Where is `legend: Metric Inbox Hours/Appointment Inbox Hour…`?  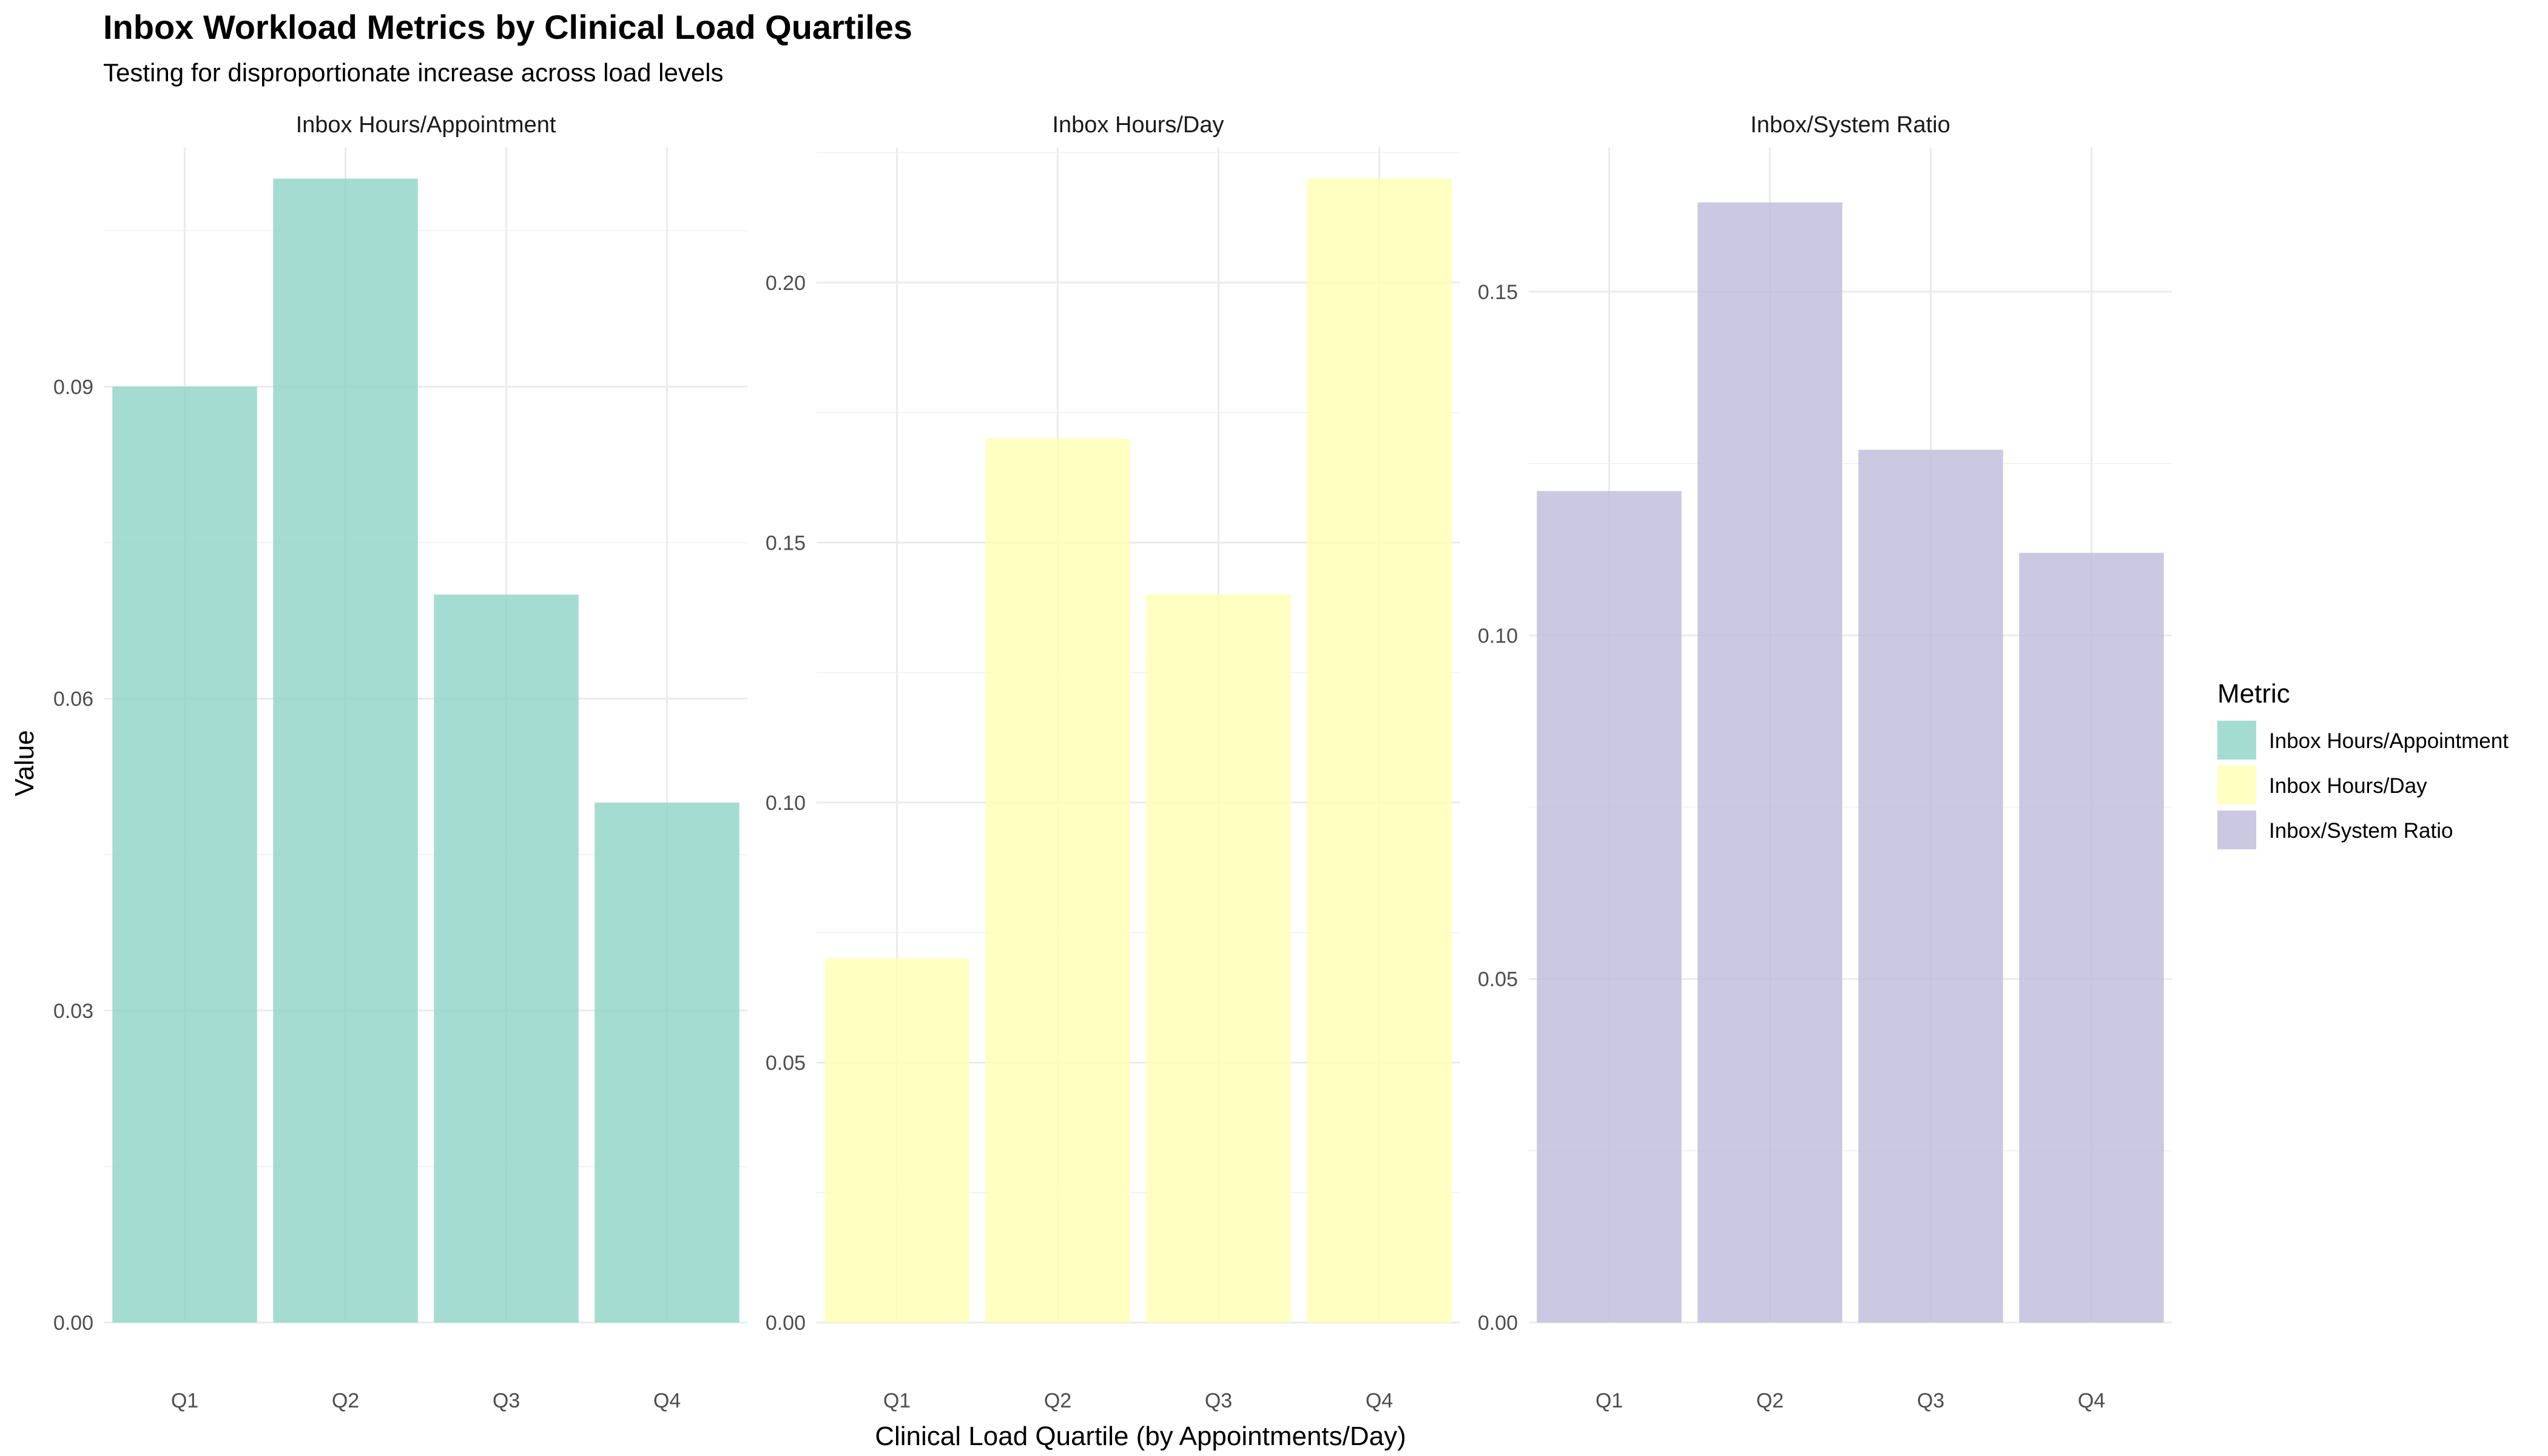 legend: Metric Inbox Hours/Appointment Inbox Hour… is located at coordinates (2363, 764).